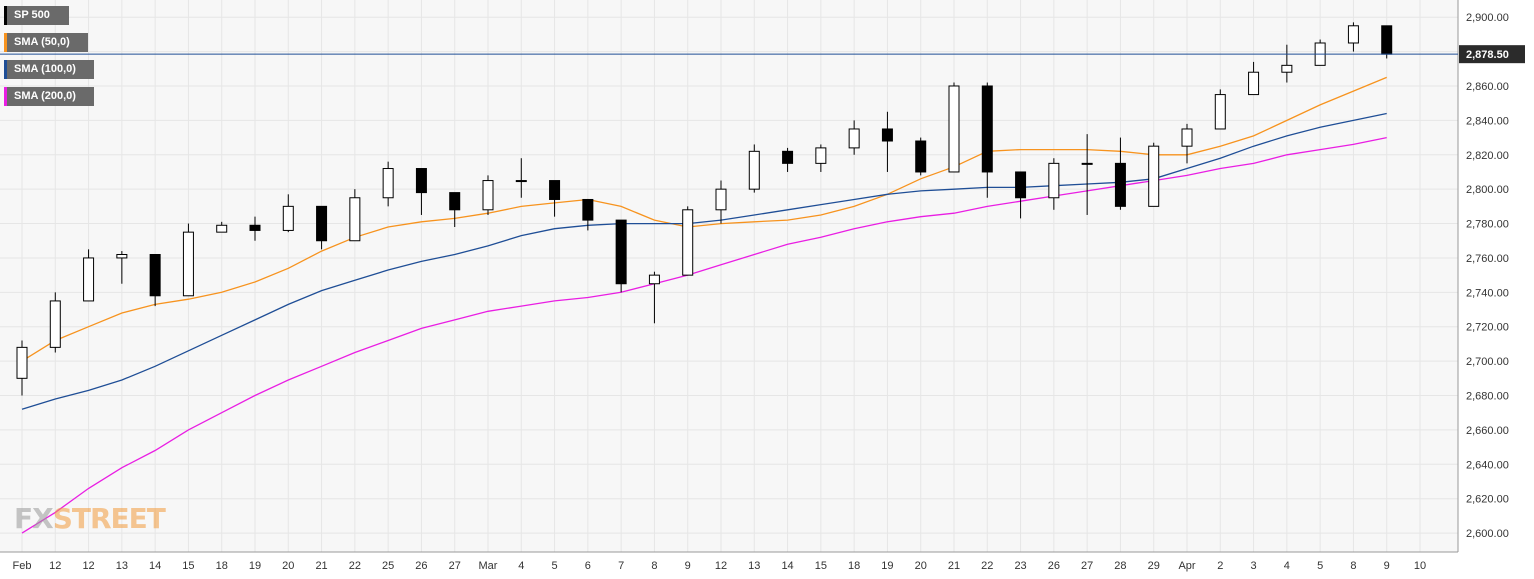  I want to click on x-tick-label: Mar, so click(488, 566).